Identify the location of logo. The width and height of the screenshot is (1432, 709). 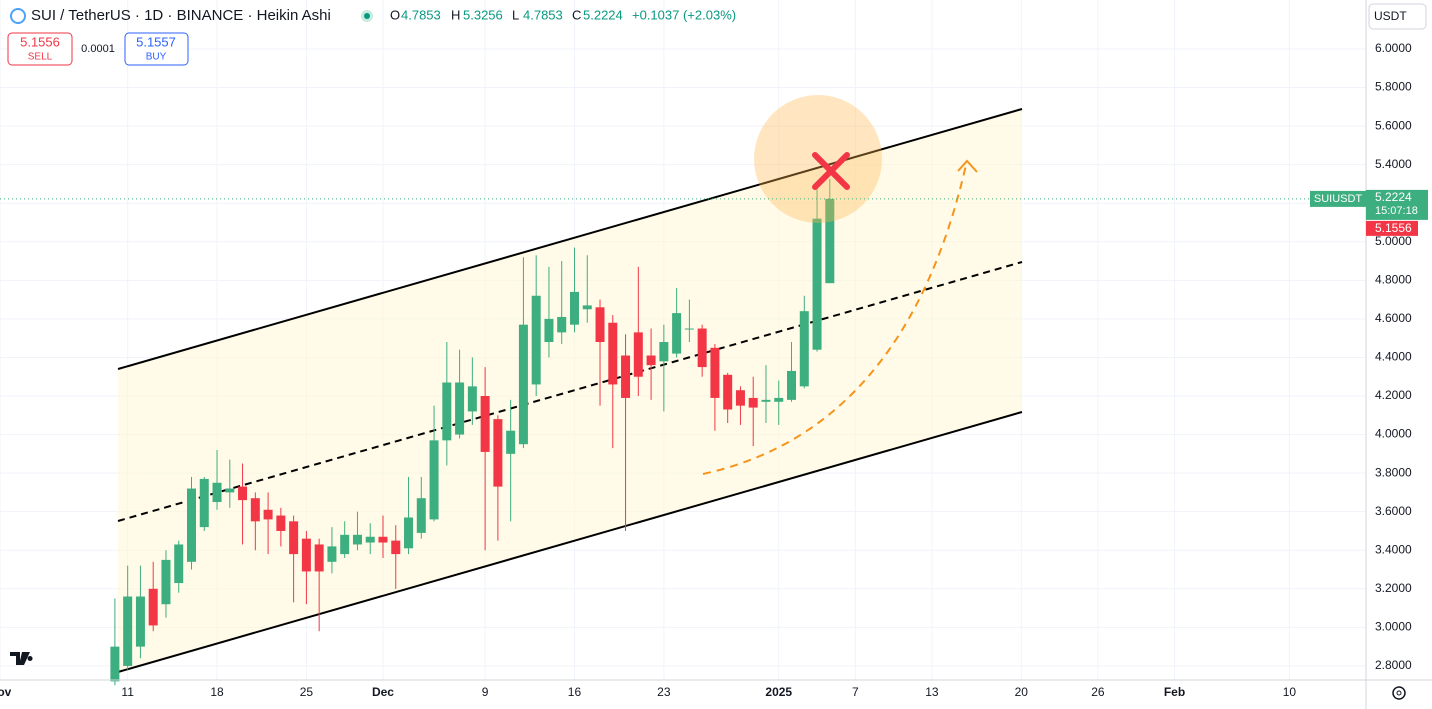
(21, 658).